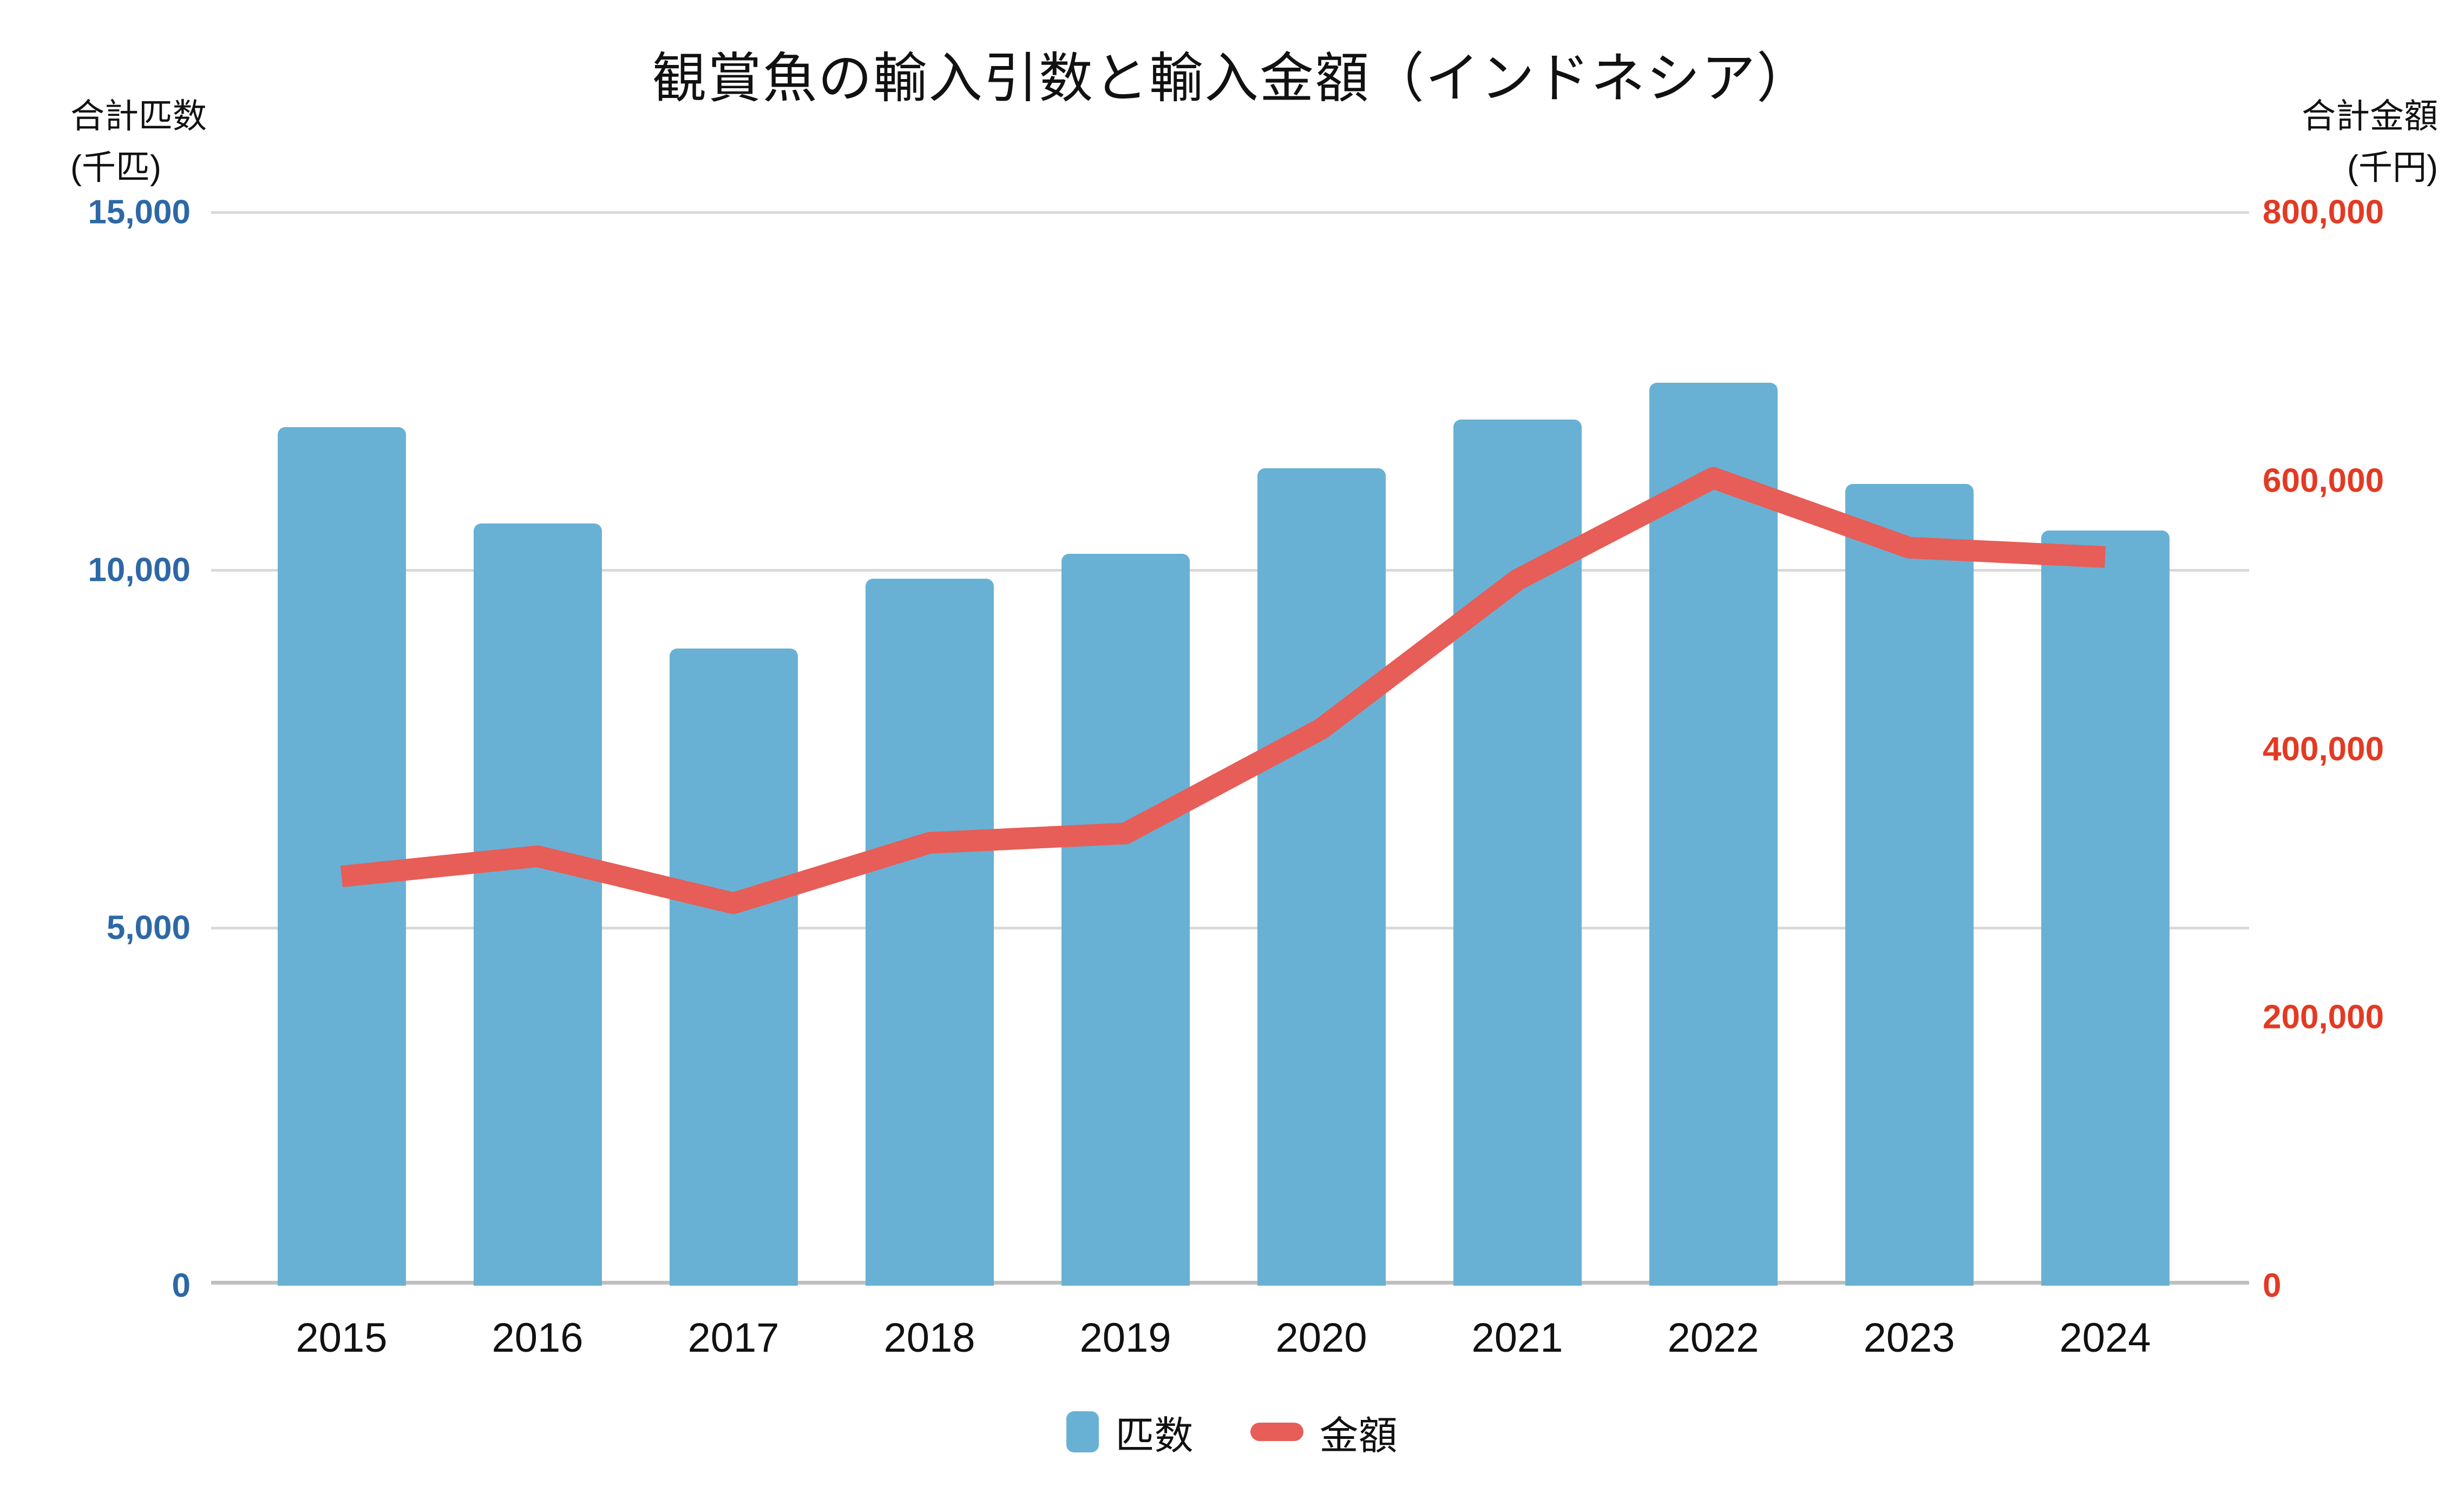  Describe the element at coordinates (342, 1338) in the screenshot. I see `x-label-2015: 2015` at that location.